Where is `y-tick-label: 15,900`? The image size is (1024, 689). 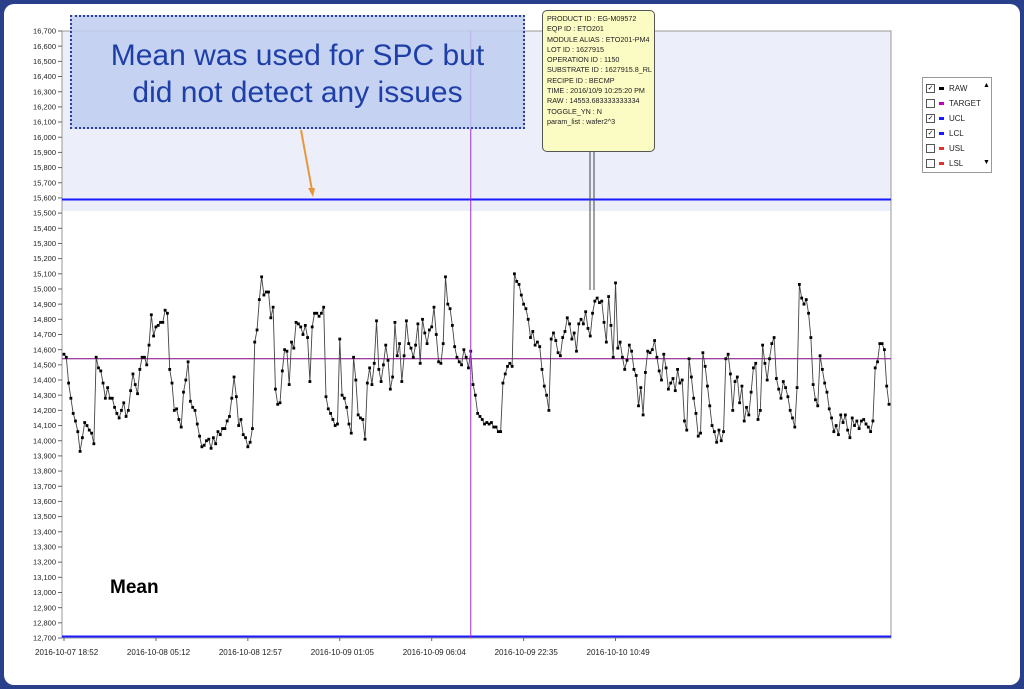 y-tick-label: 15,900 is located at coordinates (44, 152).